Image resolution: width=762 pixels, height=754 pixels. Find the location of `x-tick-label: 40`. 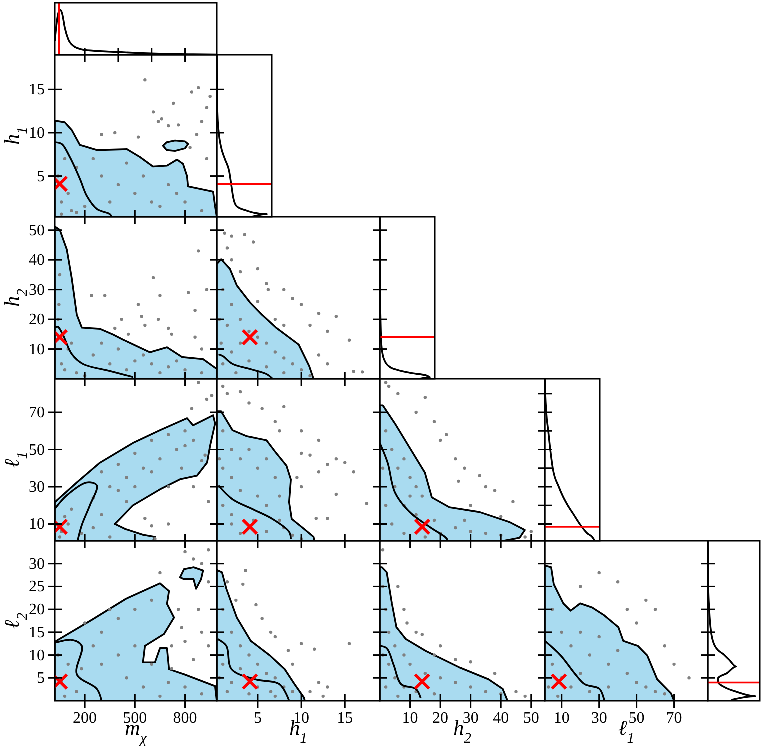

x-tick-label: 40 is located at coordinates (501, 718).